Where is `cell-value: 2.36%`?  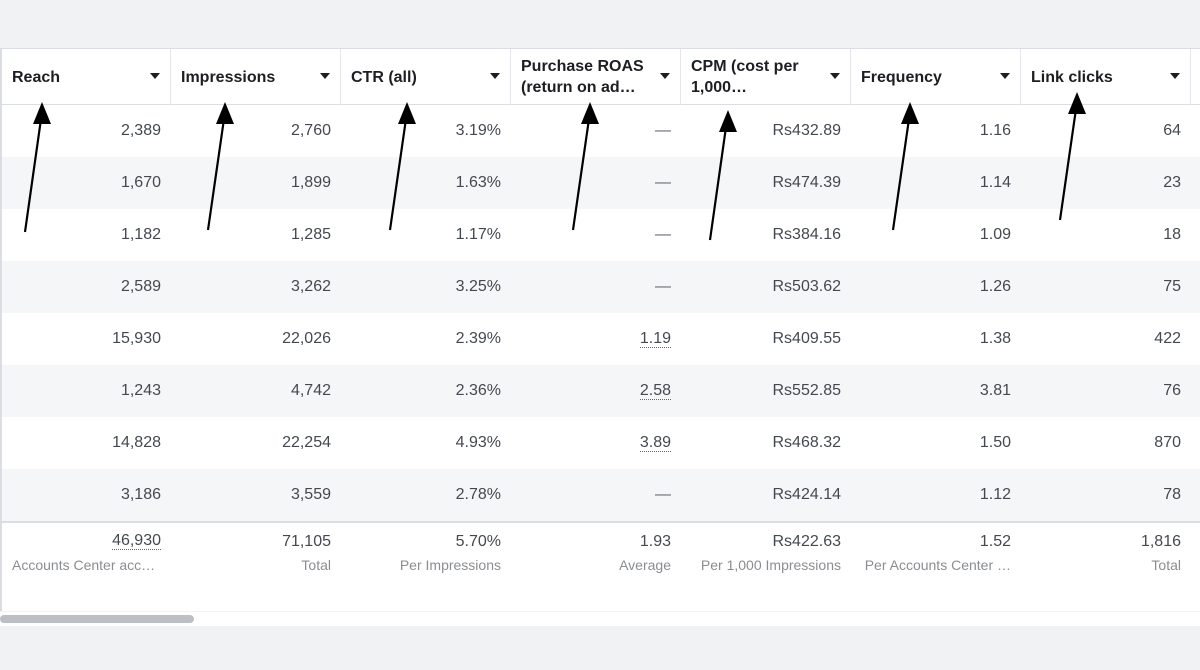 cell-value: 2.36% is located at coordinates (478, 390).